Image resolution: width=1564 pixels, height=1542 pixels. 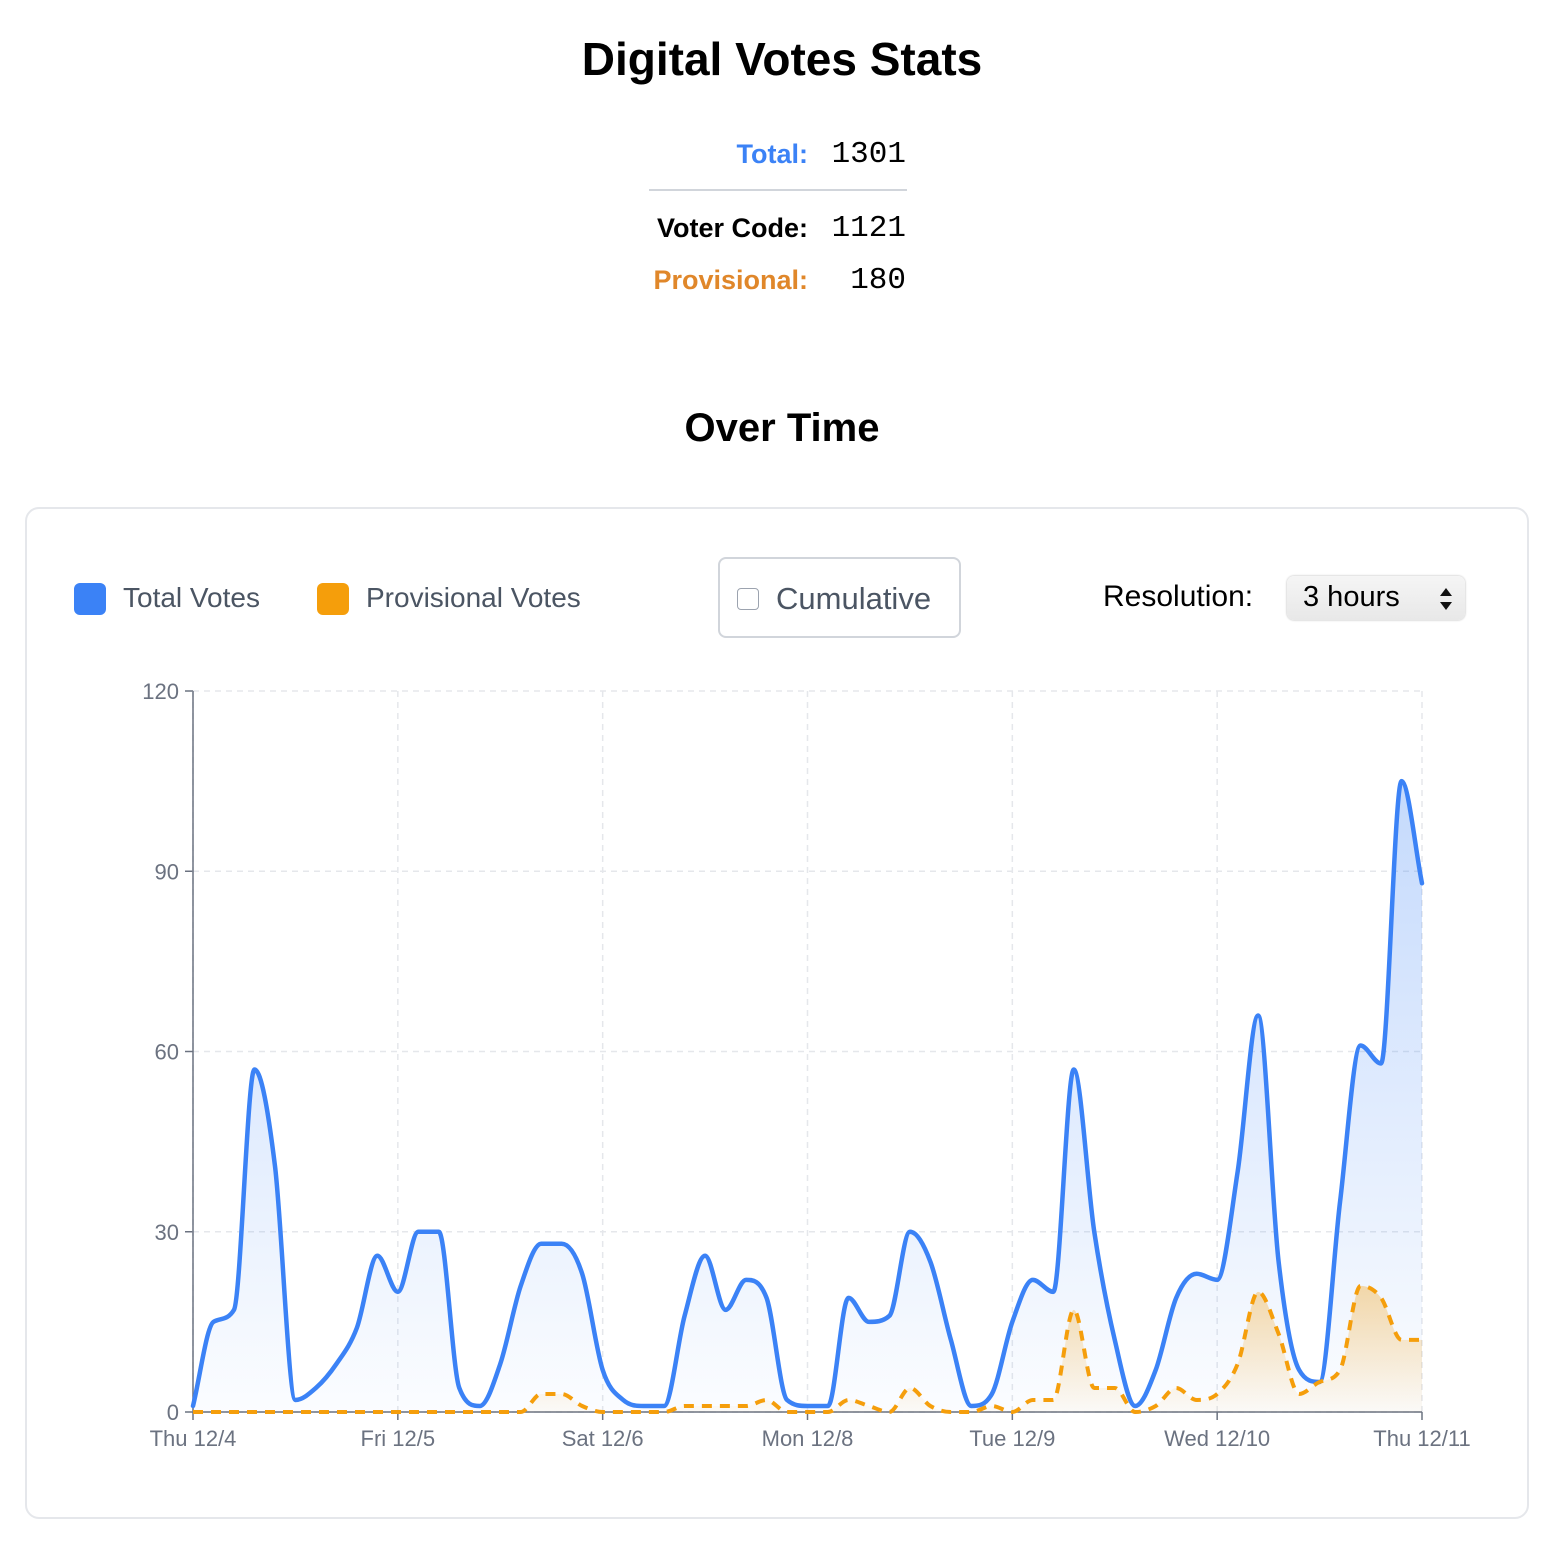 What do you see at coordinates (167, 1232) in the screenshot?
I see `y-tick-label: 30` at bounding box center [167, 1232].